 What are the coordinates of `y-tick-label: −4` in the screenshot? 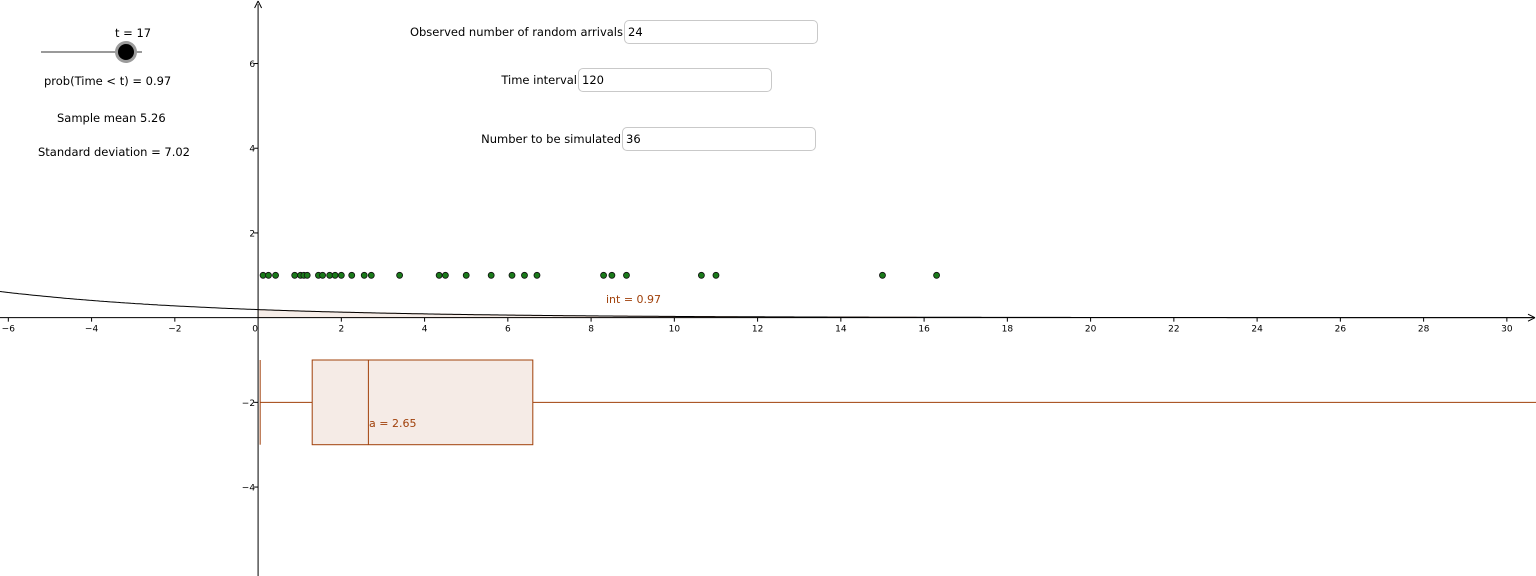 It's located at (249, 489).